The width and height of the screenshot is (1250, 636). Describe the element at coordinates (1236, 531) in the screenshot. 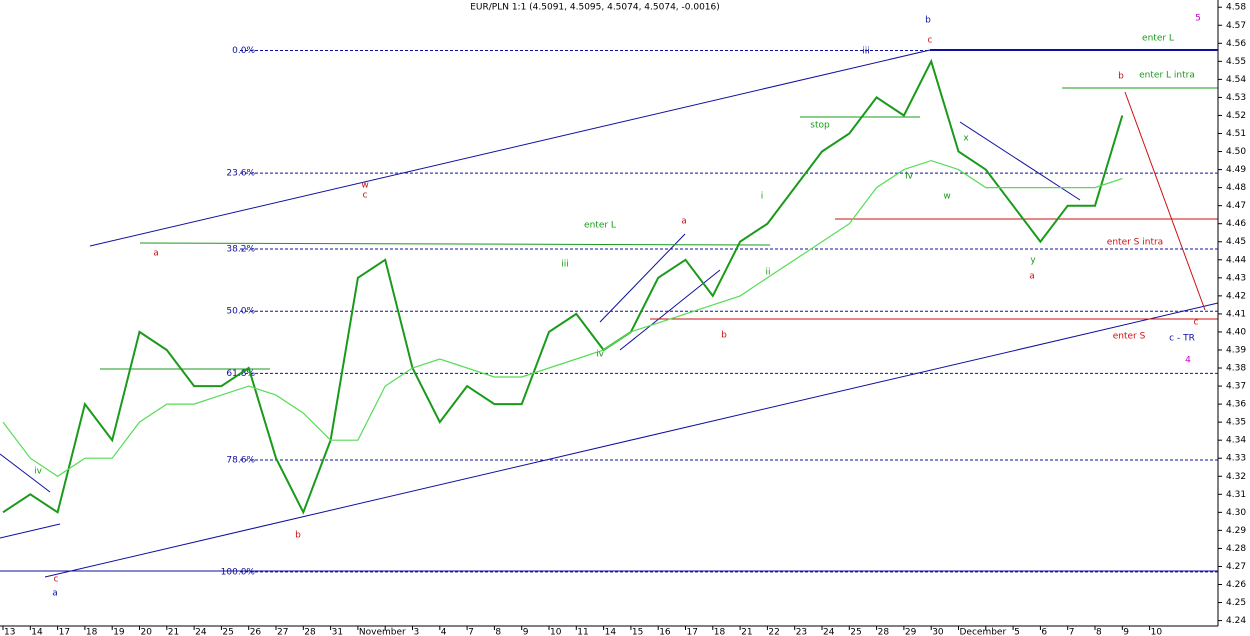

I see `y-tick-label: 4.29` at that location.